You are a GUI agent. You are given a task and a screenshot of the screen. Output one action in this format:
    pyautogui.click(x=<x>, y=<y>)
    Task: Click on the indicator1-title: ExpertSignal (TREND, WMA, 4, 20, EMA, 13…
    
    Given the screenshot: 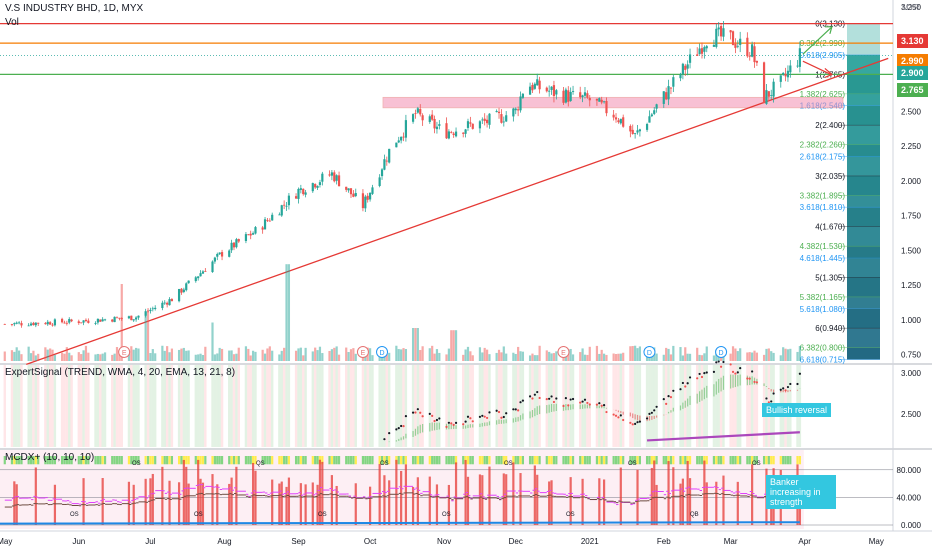 What is the action you would take?
    pyautogui.click(x=120, y=372)
    